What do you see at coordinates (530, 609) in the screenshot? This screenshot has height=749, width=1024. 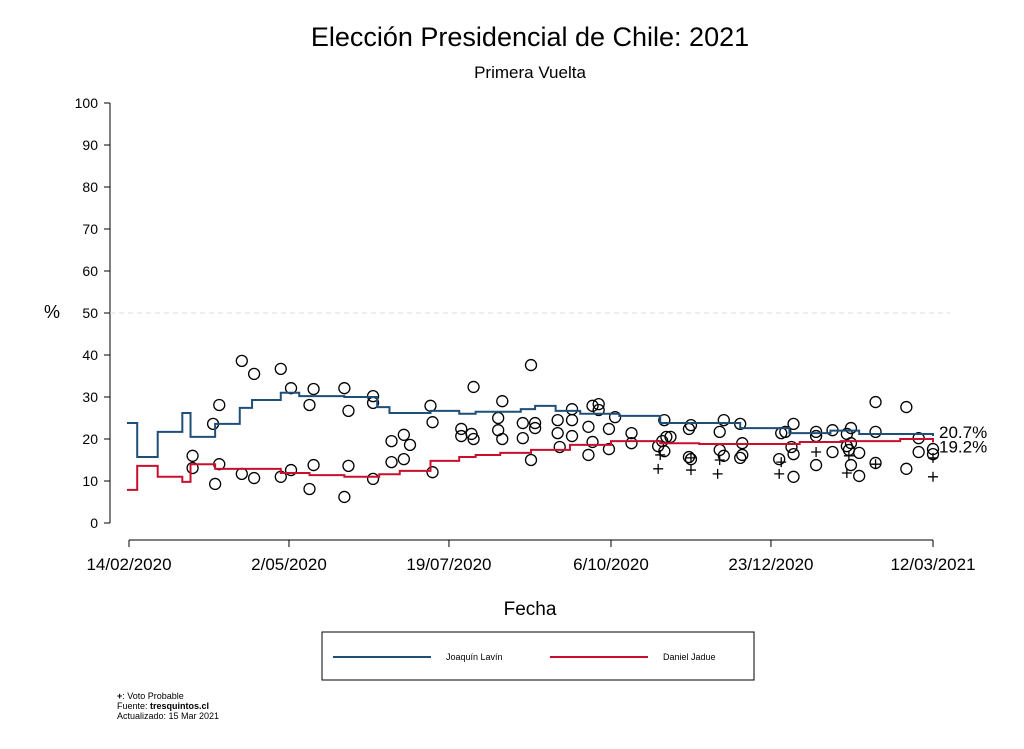 I see `x-axis-label: Fecha` at bounding box center [530, 609].